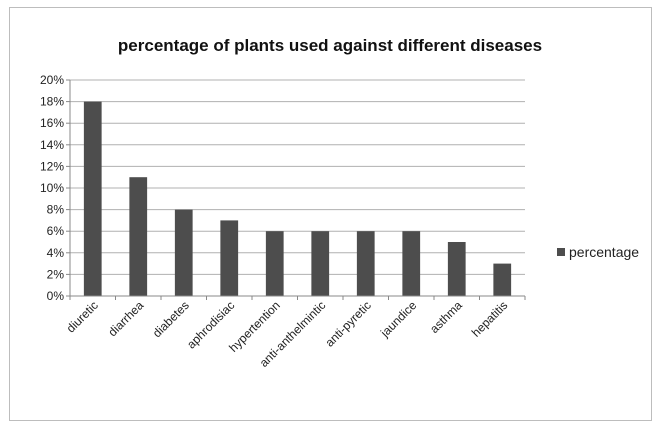 Image resolution: width=659 pixels, height=428 pixels. I want to click on y-tick-label: 10%, so click(52, 188).